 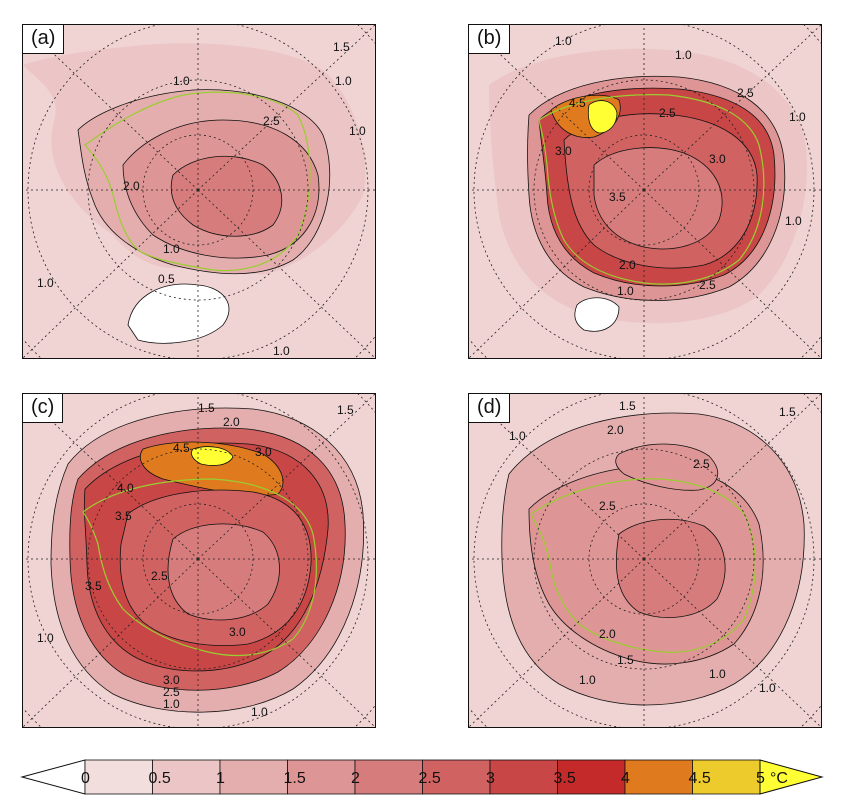 I want to click on colorbar-lower-triangle, so click(x=53, y=777).